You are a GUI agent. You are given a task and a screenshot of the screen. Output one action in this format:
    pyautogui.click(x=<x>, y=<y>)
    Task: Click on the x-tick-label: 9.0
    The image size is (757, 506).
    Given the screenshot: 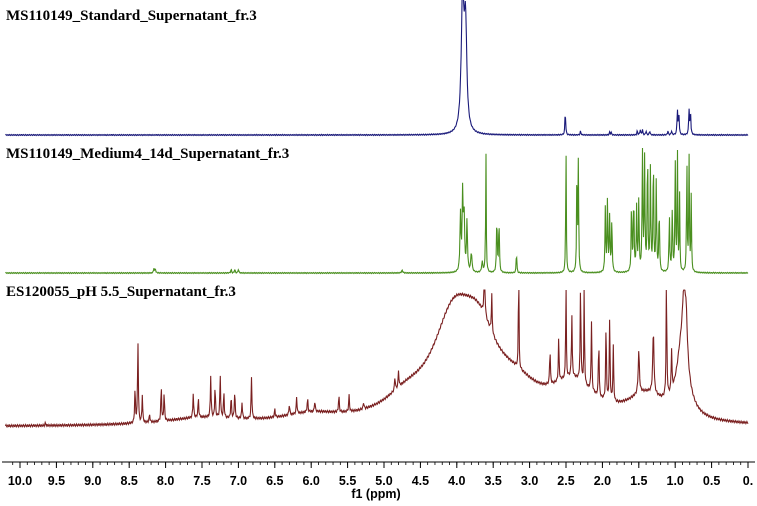 What is the action you would take?
    pyautogui.click(x=92, y=481)
    